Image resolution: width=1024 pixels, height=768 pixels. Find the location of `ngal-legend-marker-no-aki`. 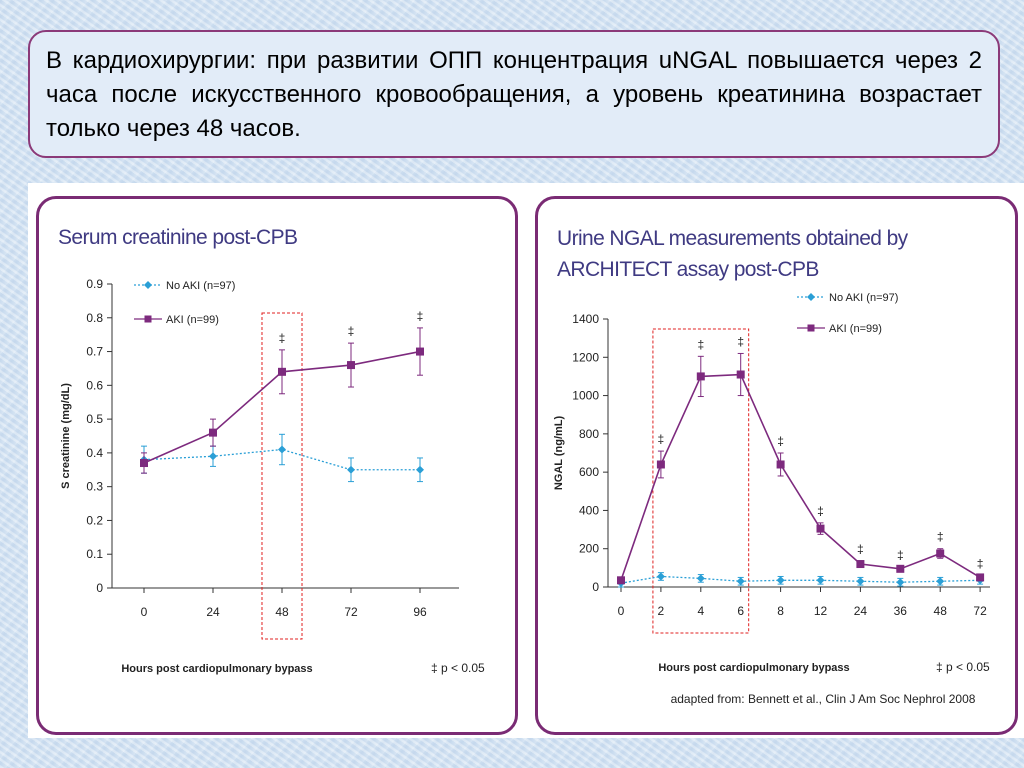

ngal-legend-marker-no-aki is located at coordinates (811, 297).